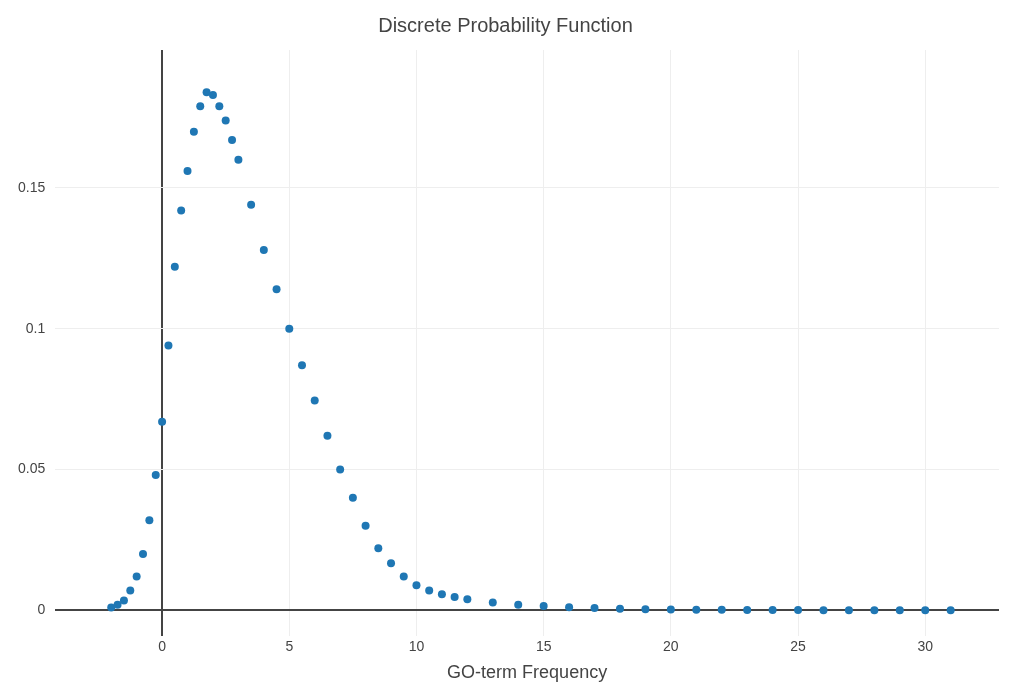  Describe the element at coordinates (543, 645) in the screenshot. I see `x-tick-label: 15` at that location.